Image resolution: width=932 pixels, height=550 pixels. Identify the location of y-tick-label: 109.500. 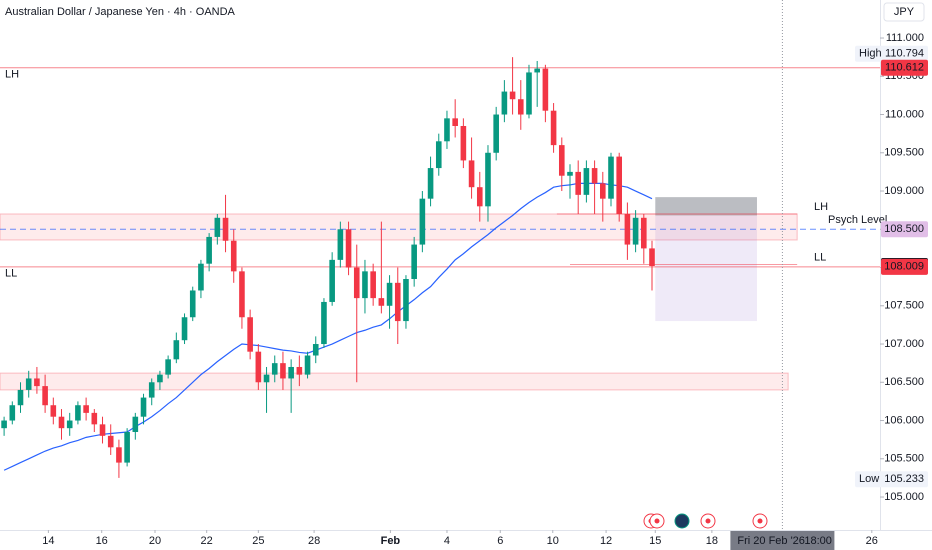
(904, 153).